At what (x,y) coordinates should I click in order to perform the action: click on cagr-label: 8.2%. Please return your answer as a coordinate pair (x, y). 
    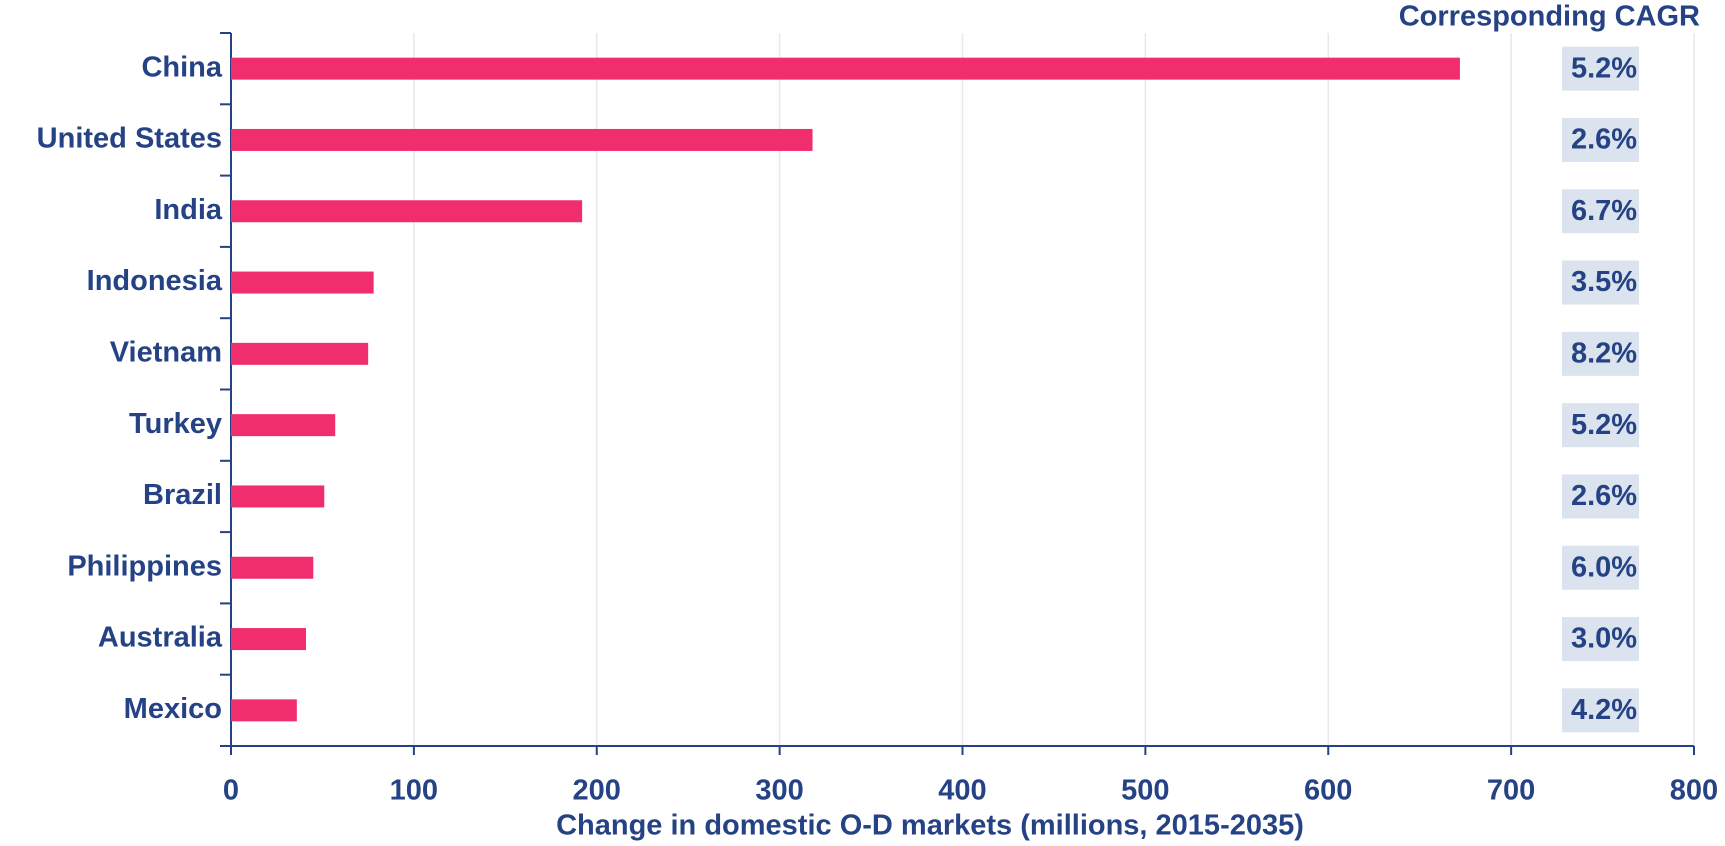
    Looking at the image, I should click on (1604, 354).